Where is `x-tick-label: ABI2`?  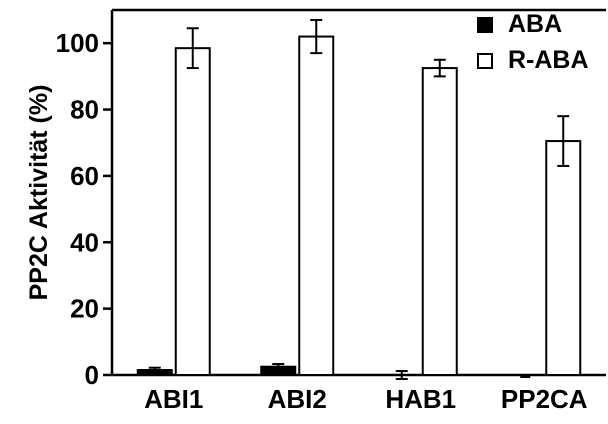
x-tick-label: ABI2 is located at coordinates (297, 399).